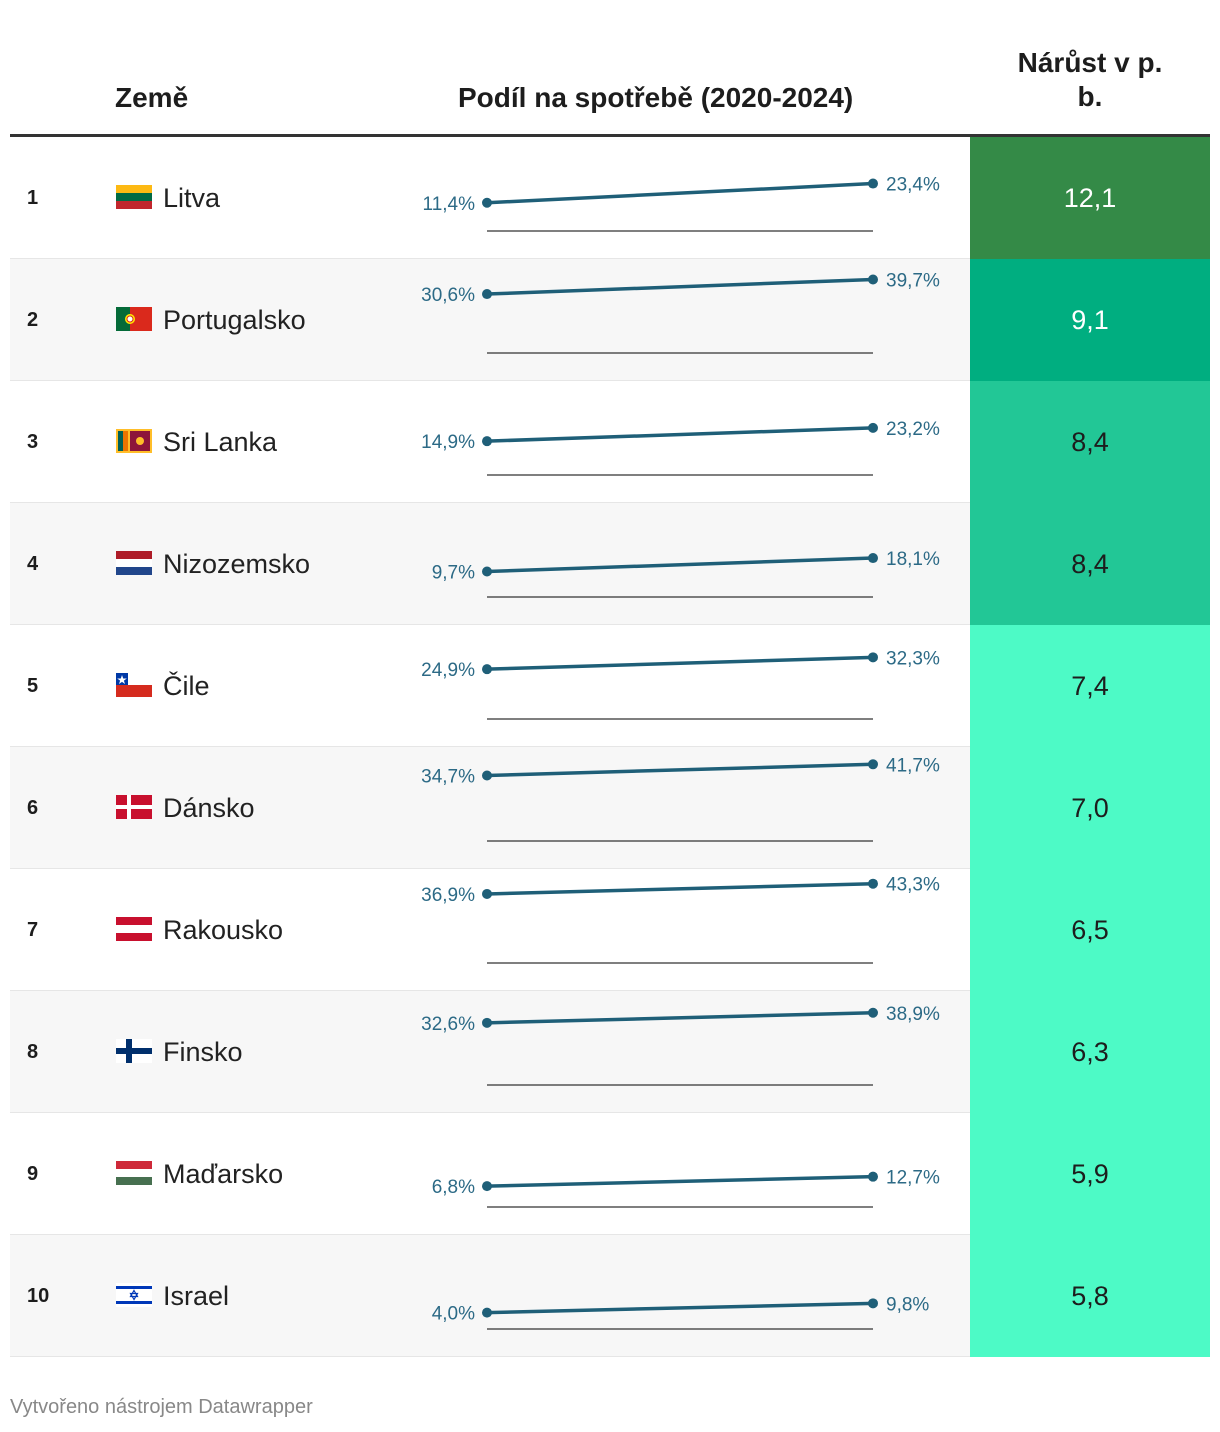 The height and width of the screenshot is (1432, 1220). Describe the element at coordinates (680, 798) in the screenshot. I see `share-sparkline: 34,7% 41,7%` at that location.